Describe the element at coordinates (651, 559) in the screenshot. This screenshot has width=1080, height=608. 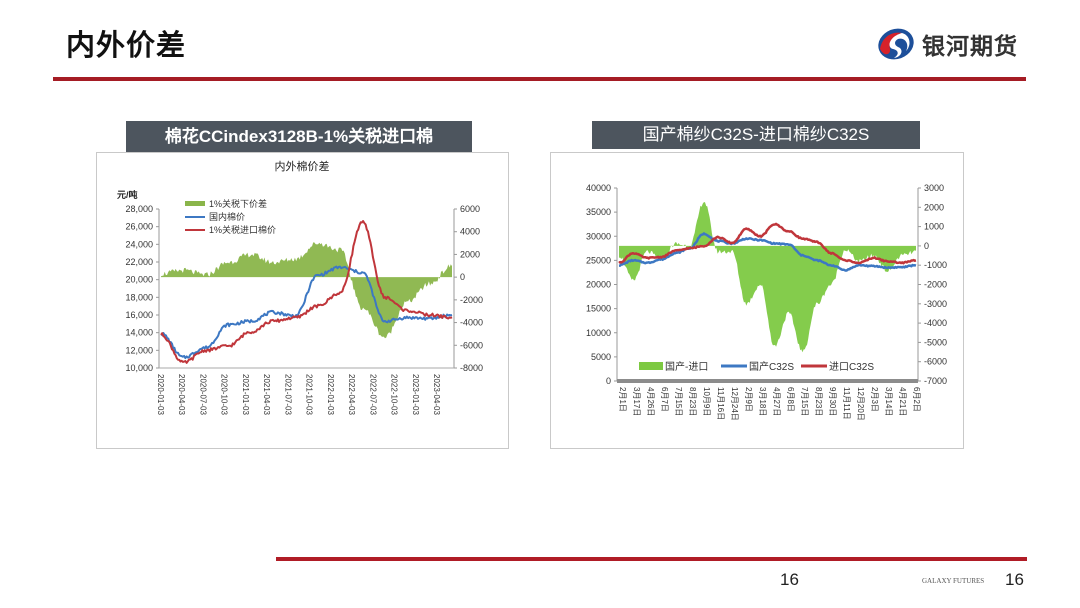
I see `footer-divider` at that location.